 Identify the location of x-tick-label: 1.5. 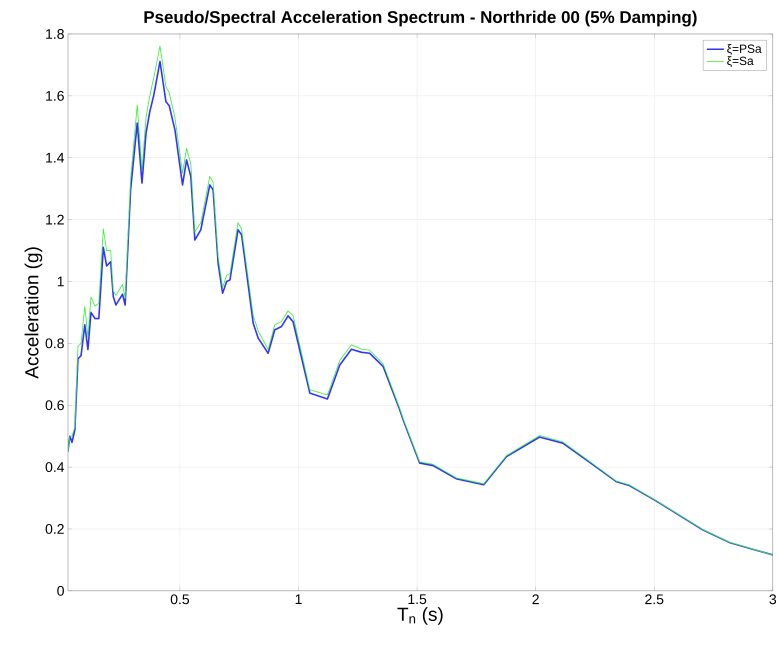
(417, 599).